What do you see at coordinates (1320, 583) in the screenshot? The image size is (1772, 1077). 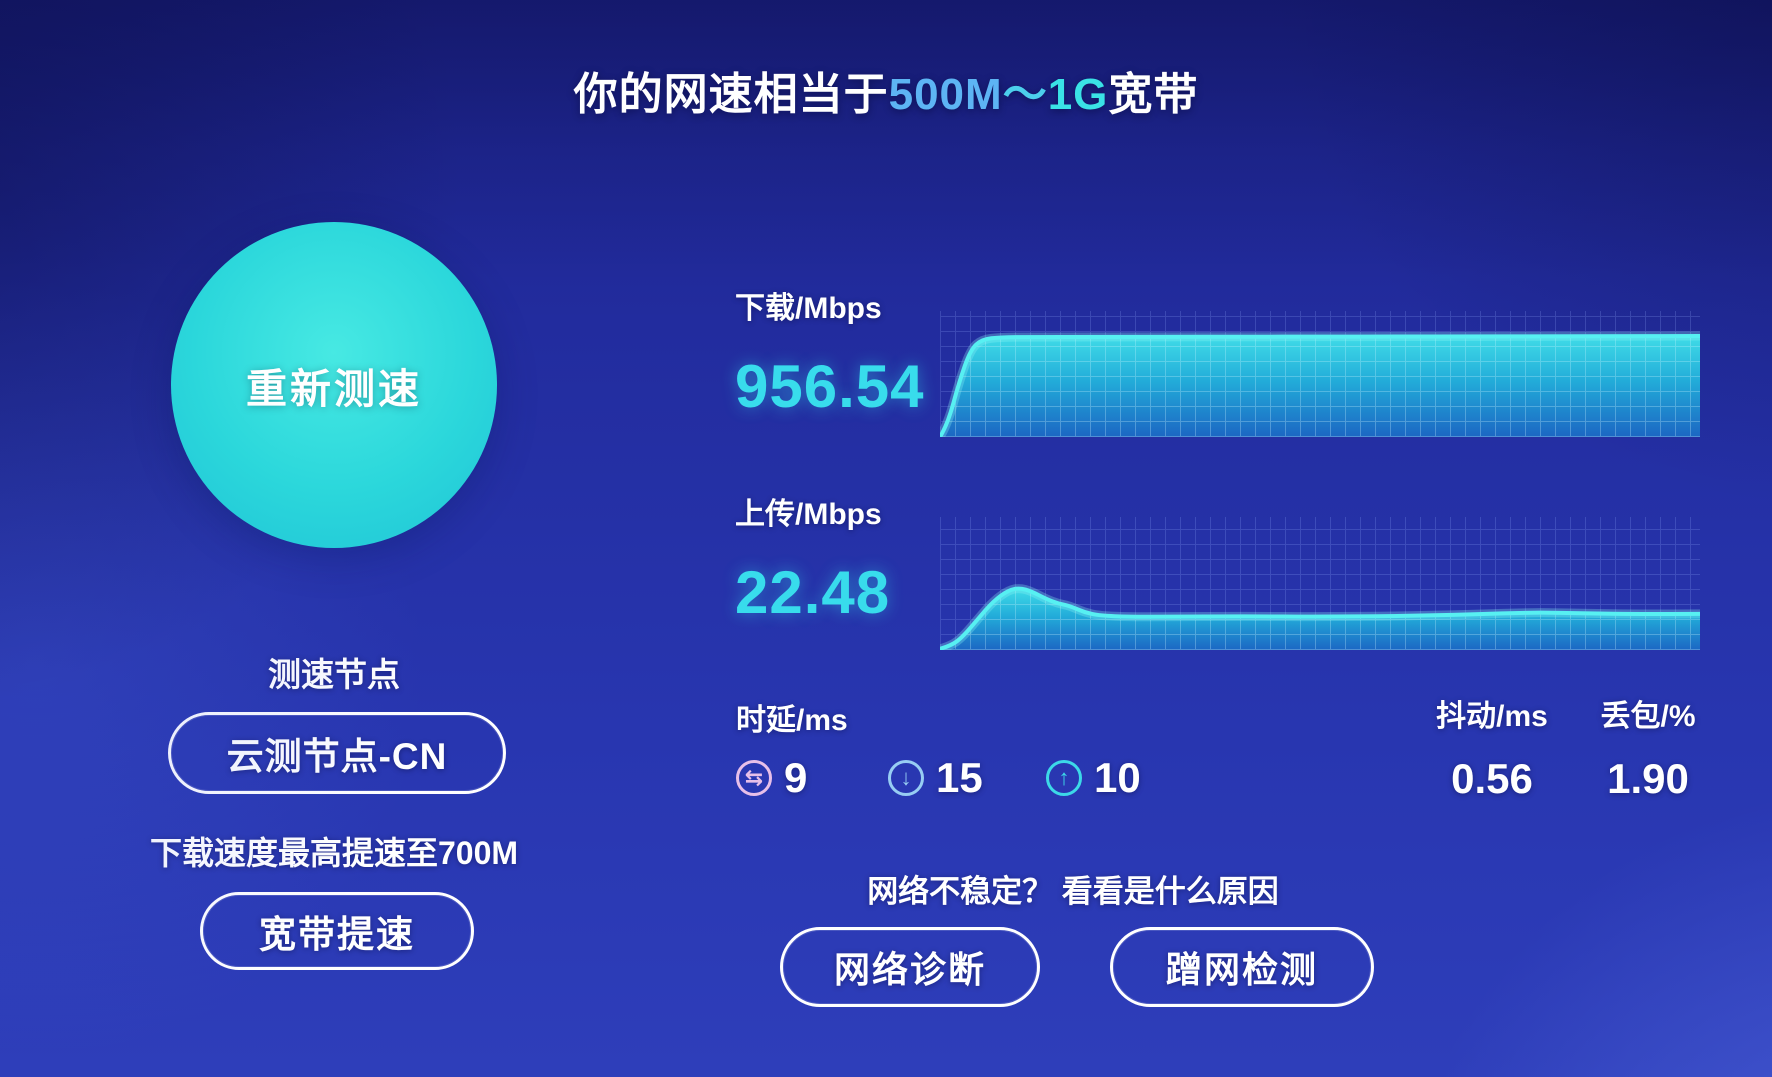 I see `upload-chart` at bounding box center [1320, 583].